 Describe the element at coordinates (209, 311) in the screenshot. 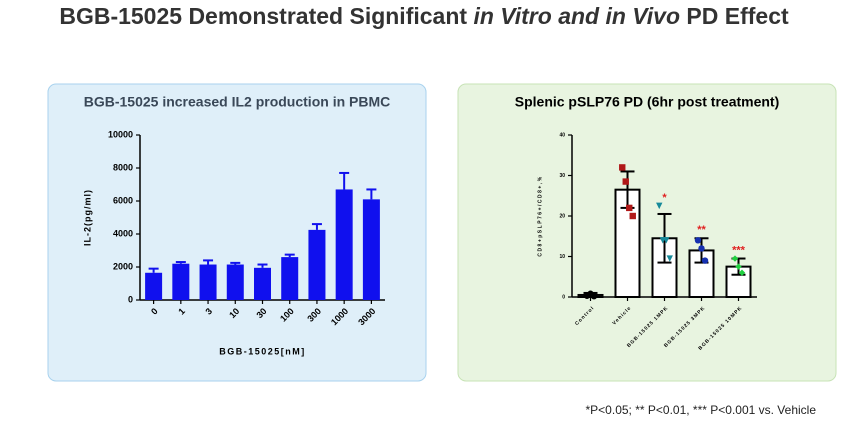

I see `x-tick-label: 3` at that location.